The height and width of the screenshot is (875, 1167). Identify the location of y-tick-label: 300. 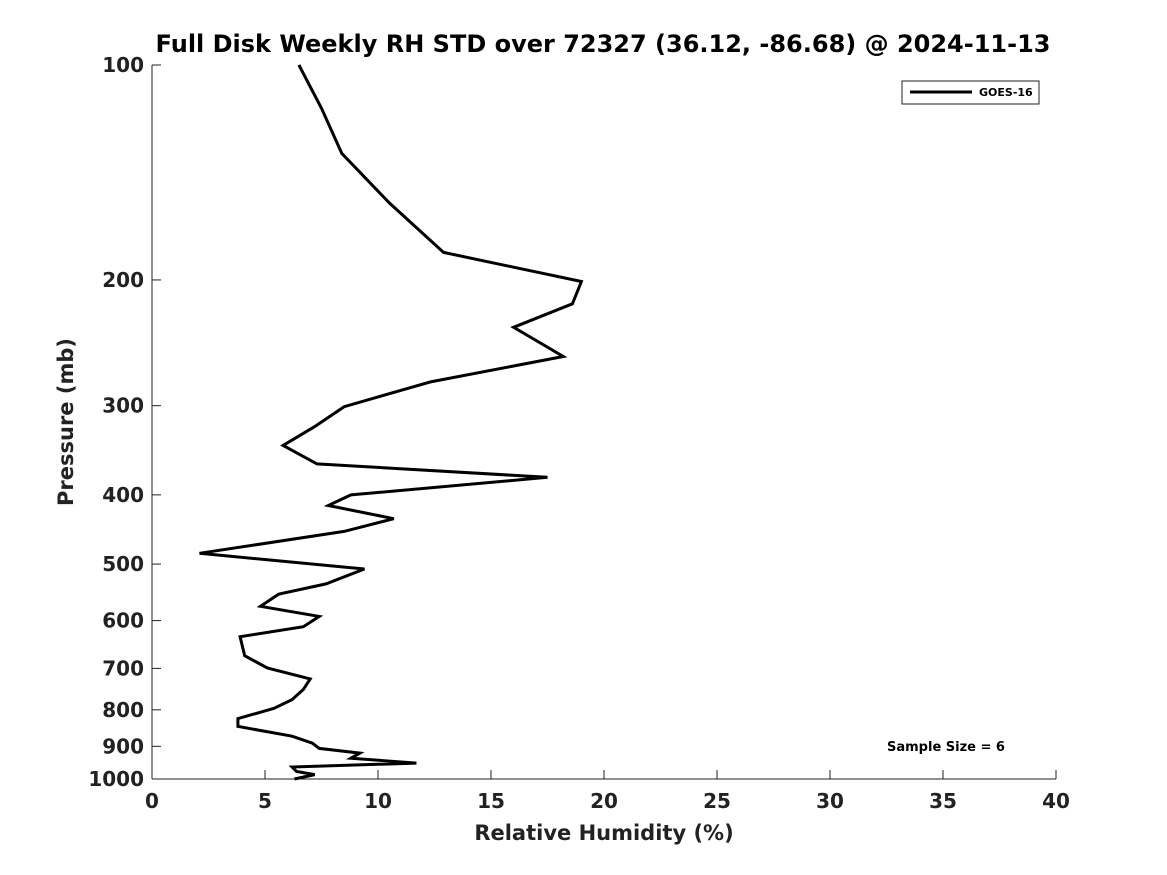
(123, 406).